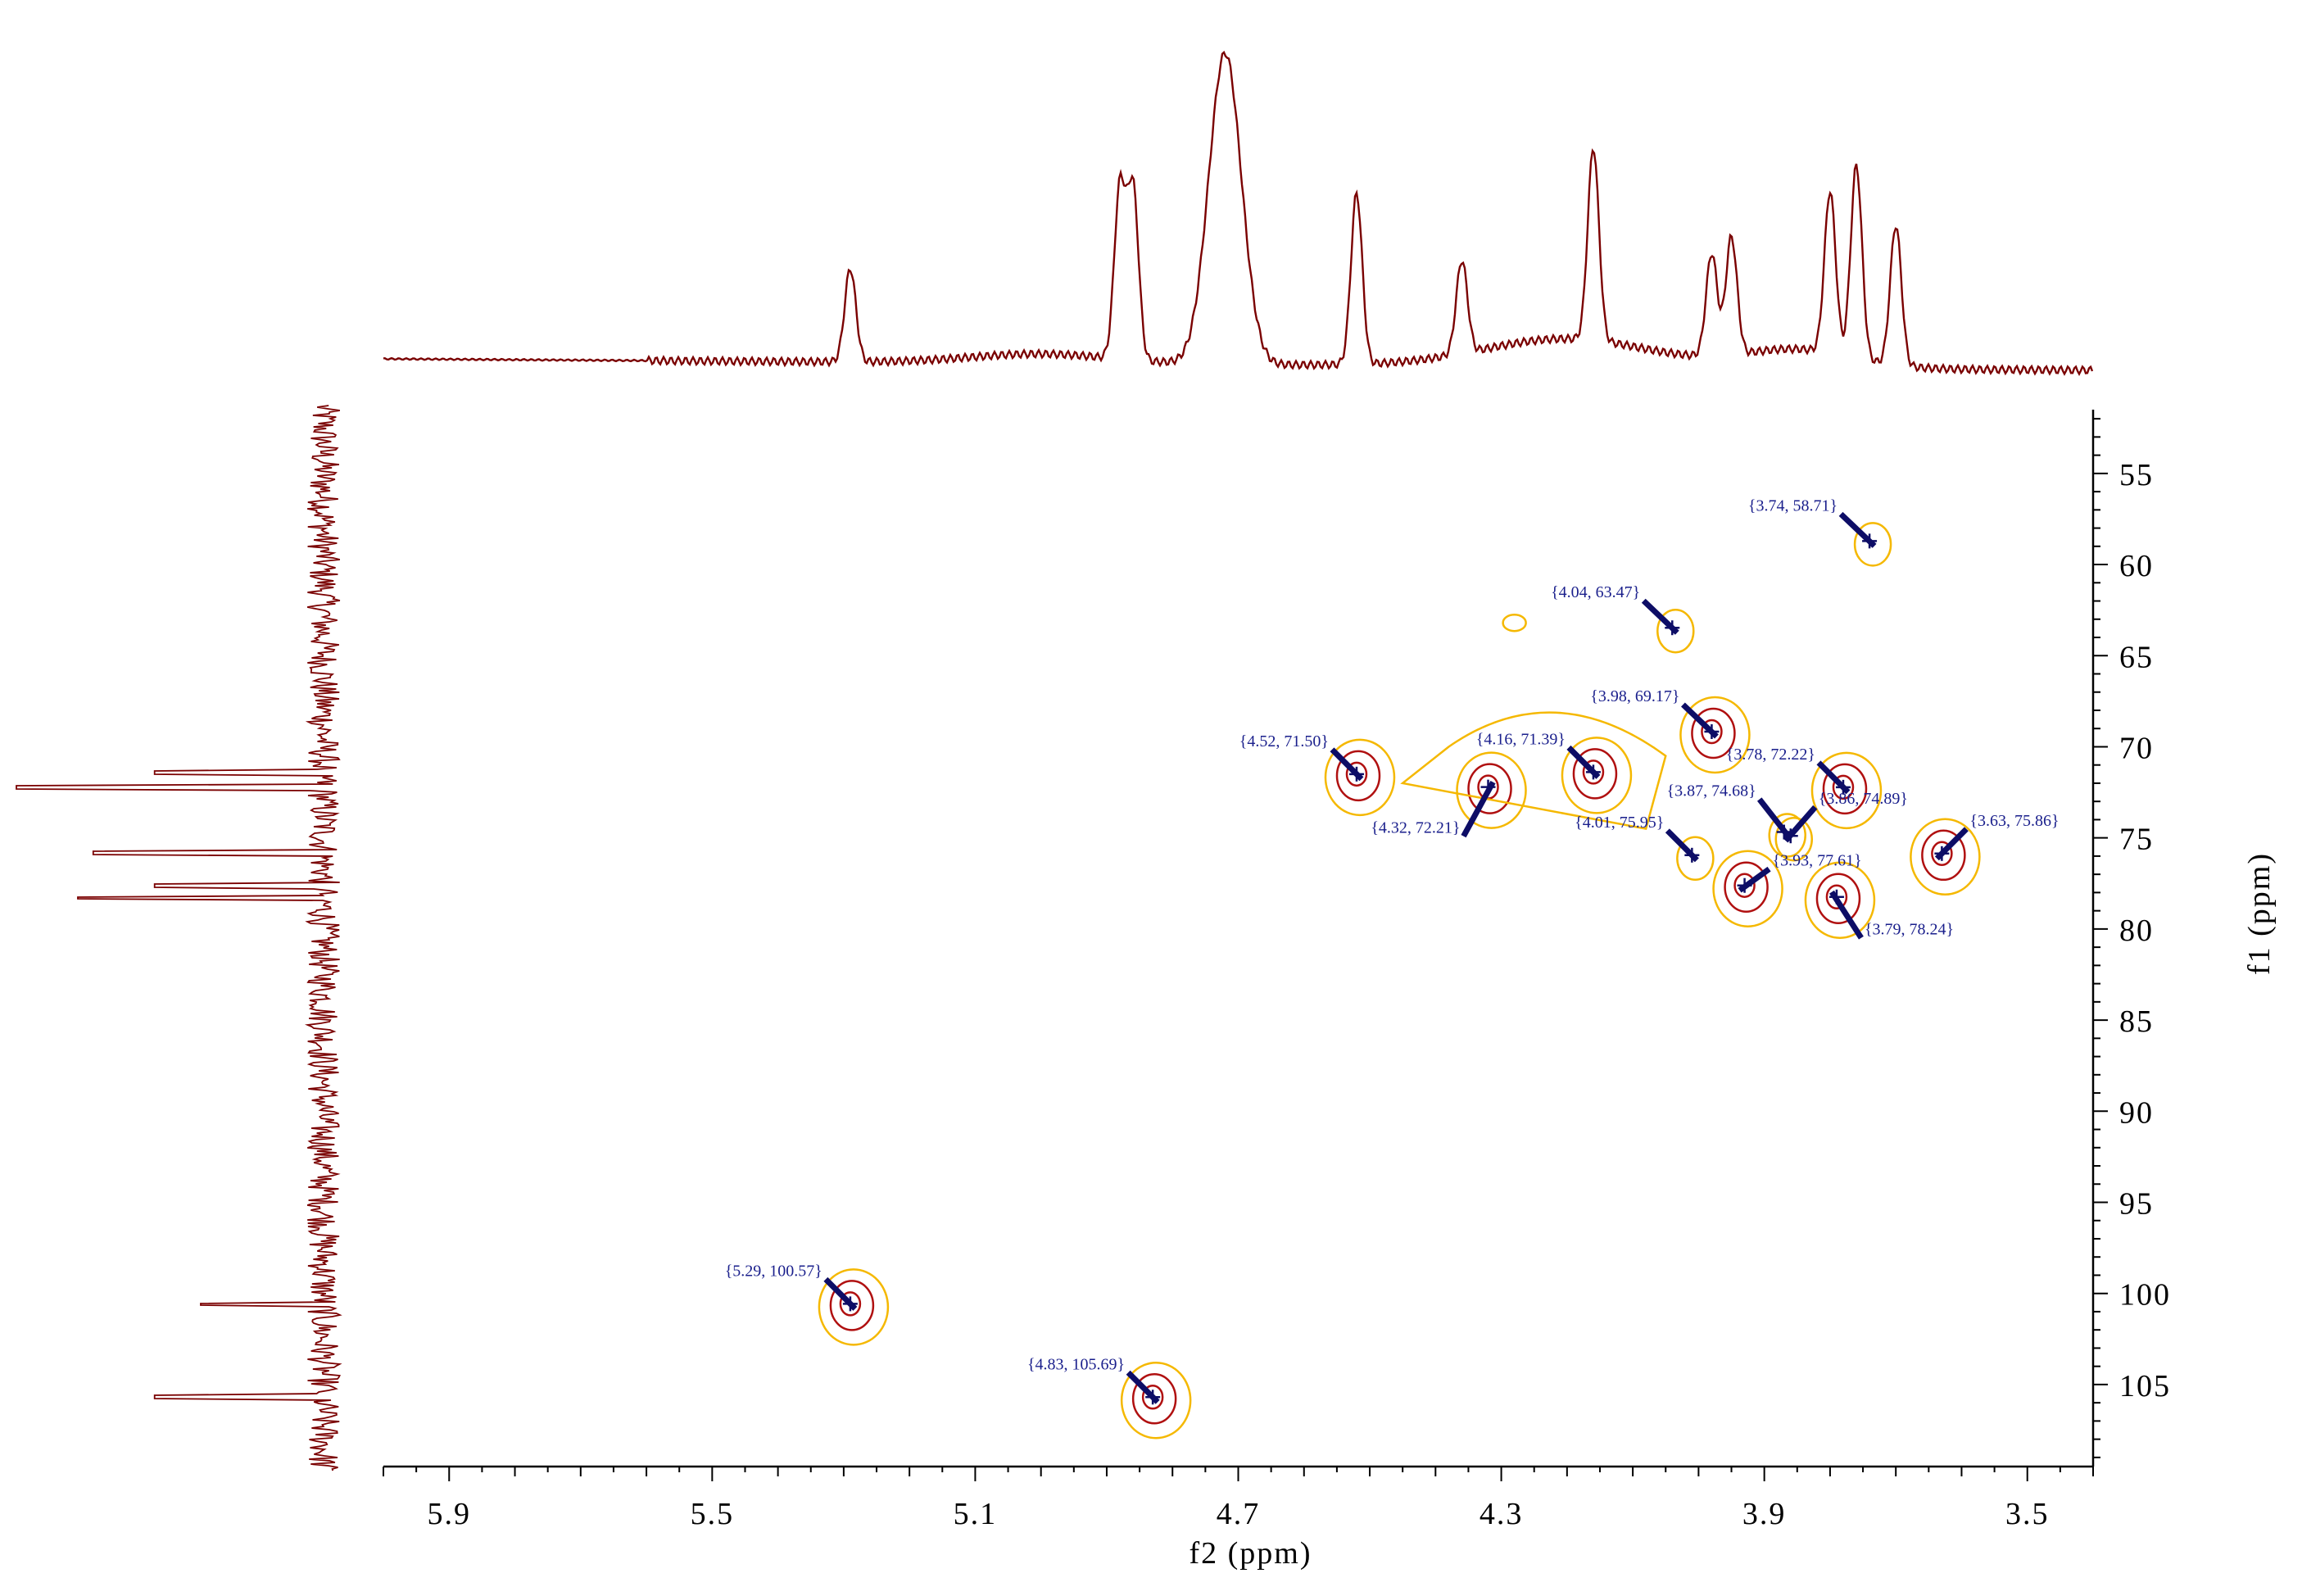  What do you see at coordinates (1415, 828) in the screenshot?
I see `peak-label: {4.32, 72.21}` at bounding box center [1415, 828].